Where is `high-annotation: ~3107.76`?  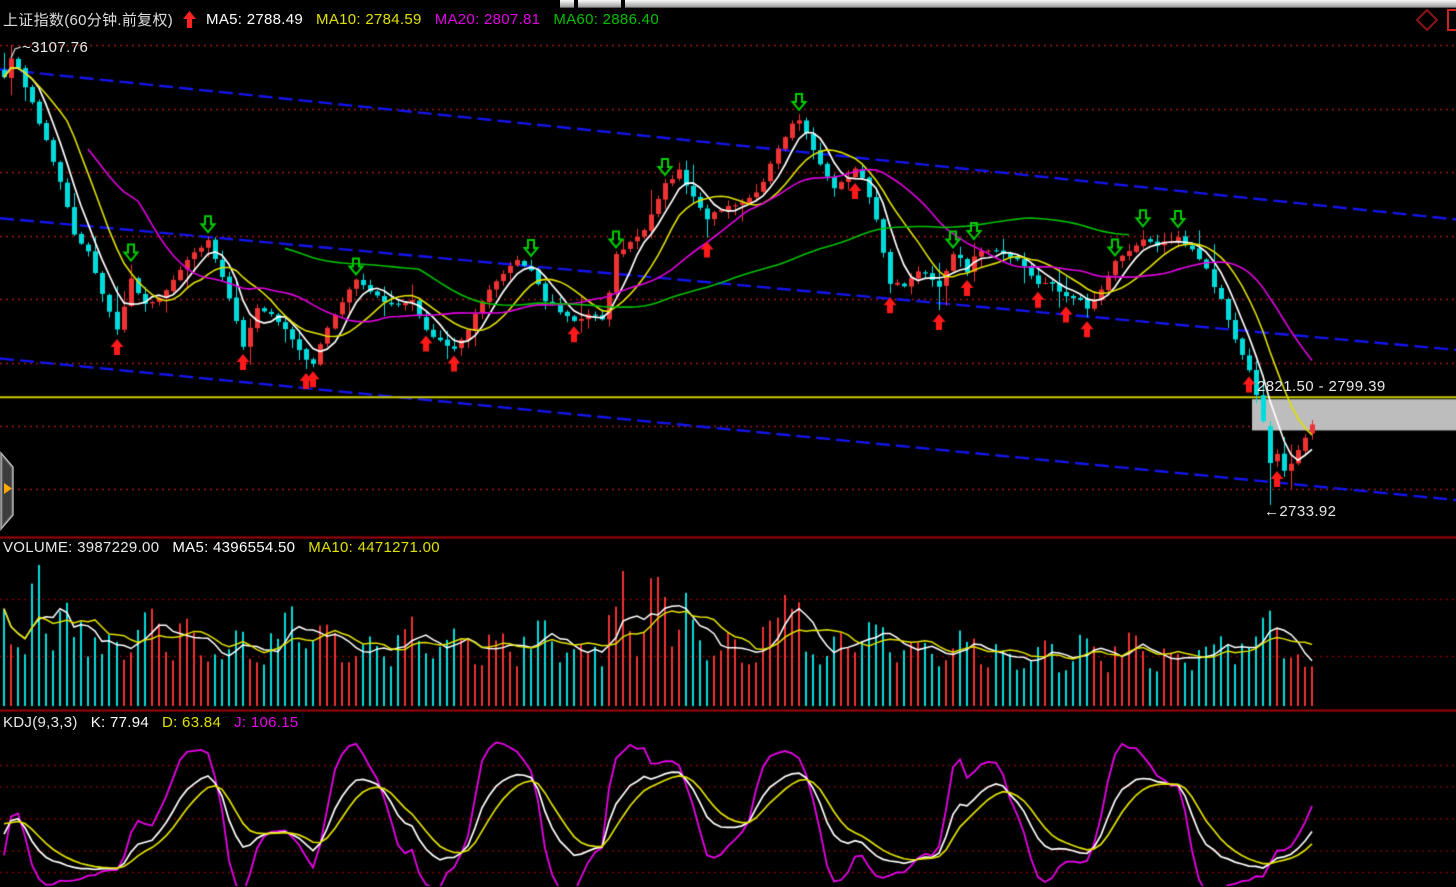 high-annotation: ~3107.76 is located at coordinates (55, 47).